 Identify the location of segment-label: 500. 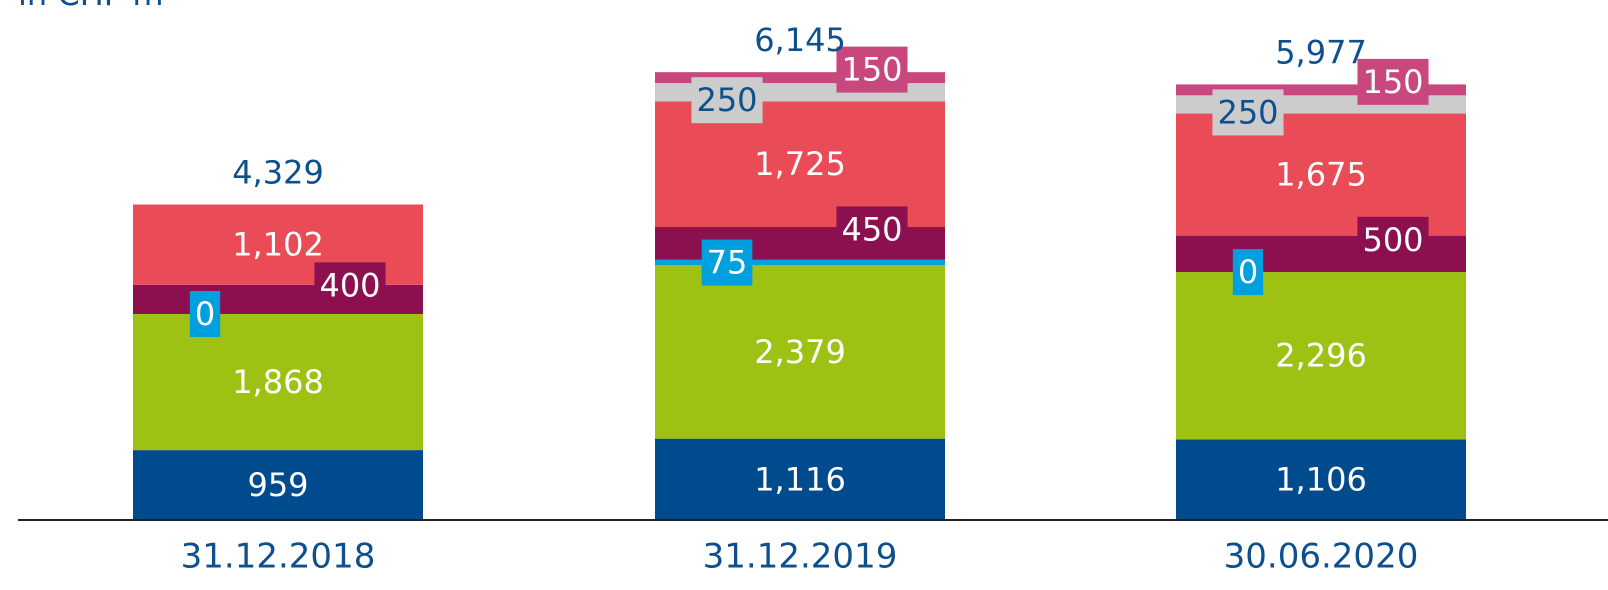
(1392, 240).